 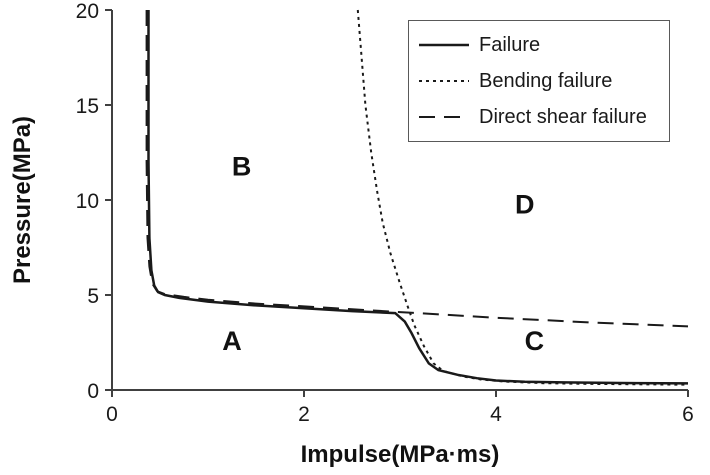 What do you see at coordinates (87, 106) in the screenshot?
I see `y-tick-label: 15` at bounding box center [87, 106].